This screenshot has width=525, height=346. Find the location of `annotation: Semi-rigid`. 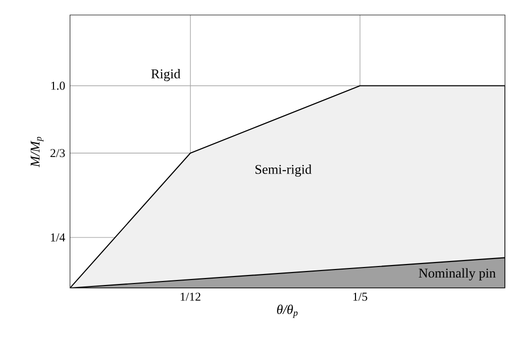

annotation: Semi-rigid is located at coordinates (284, 170).